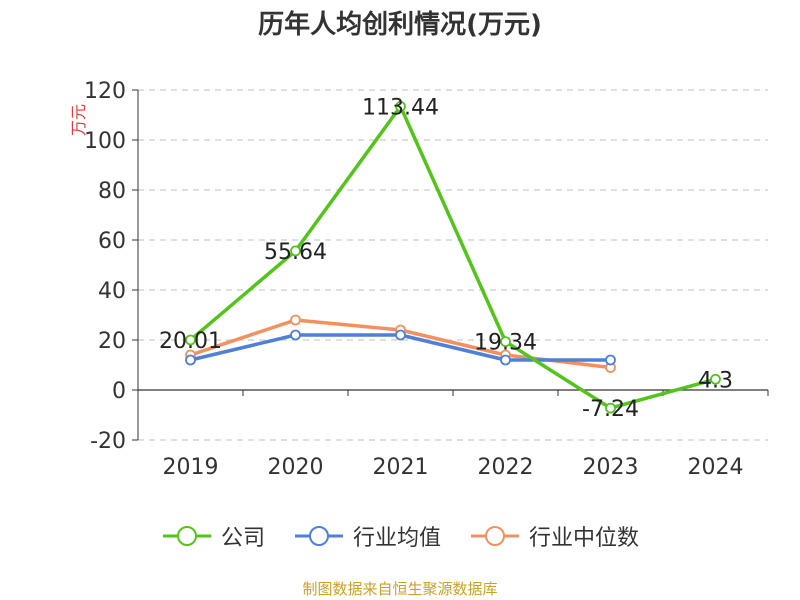 The height and width of the screenshot is (600, 800). What do you see at coordinates (112, 241) in the screenshot?
I see `y-tick-label: 60` at bounding box center [112, 241].